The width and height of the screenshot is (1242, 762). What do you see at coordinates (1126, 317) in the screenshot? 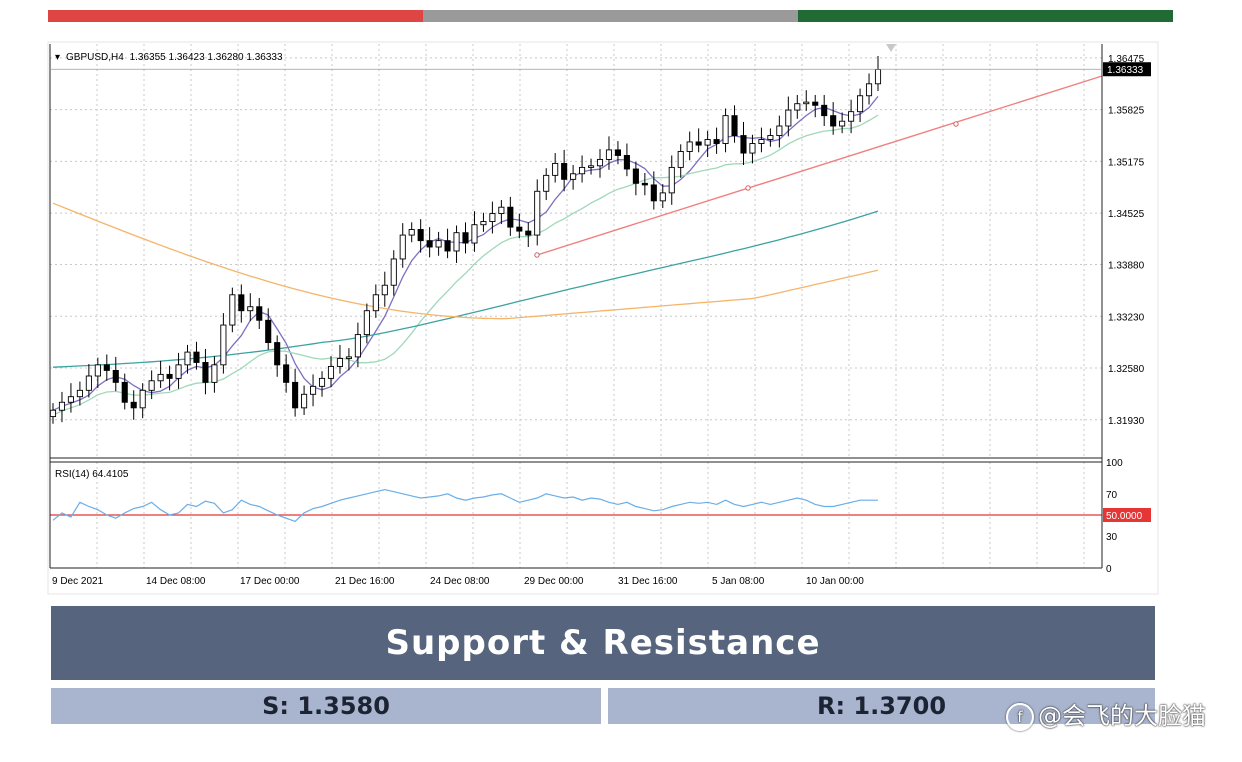
I see `price-tick-label: 1.33230` at bounding box center [1126, 317].